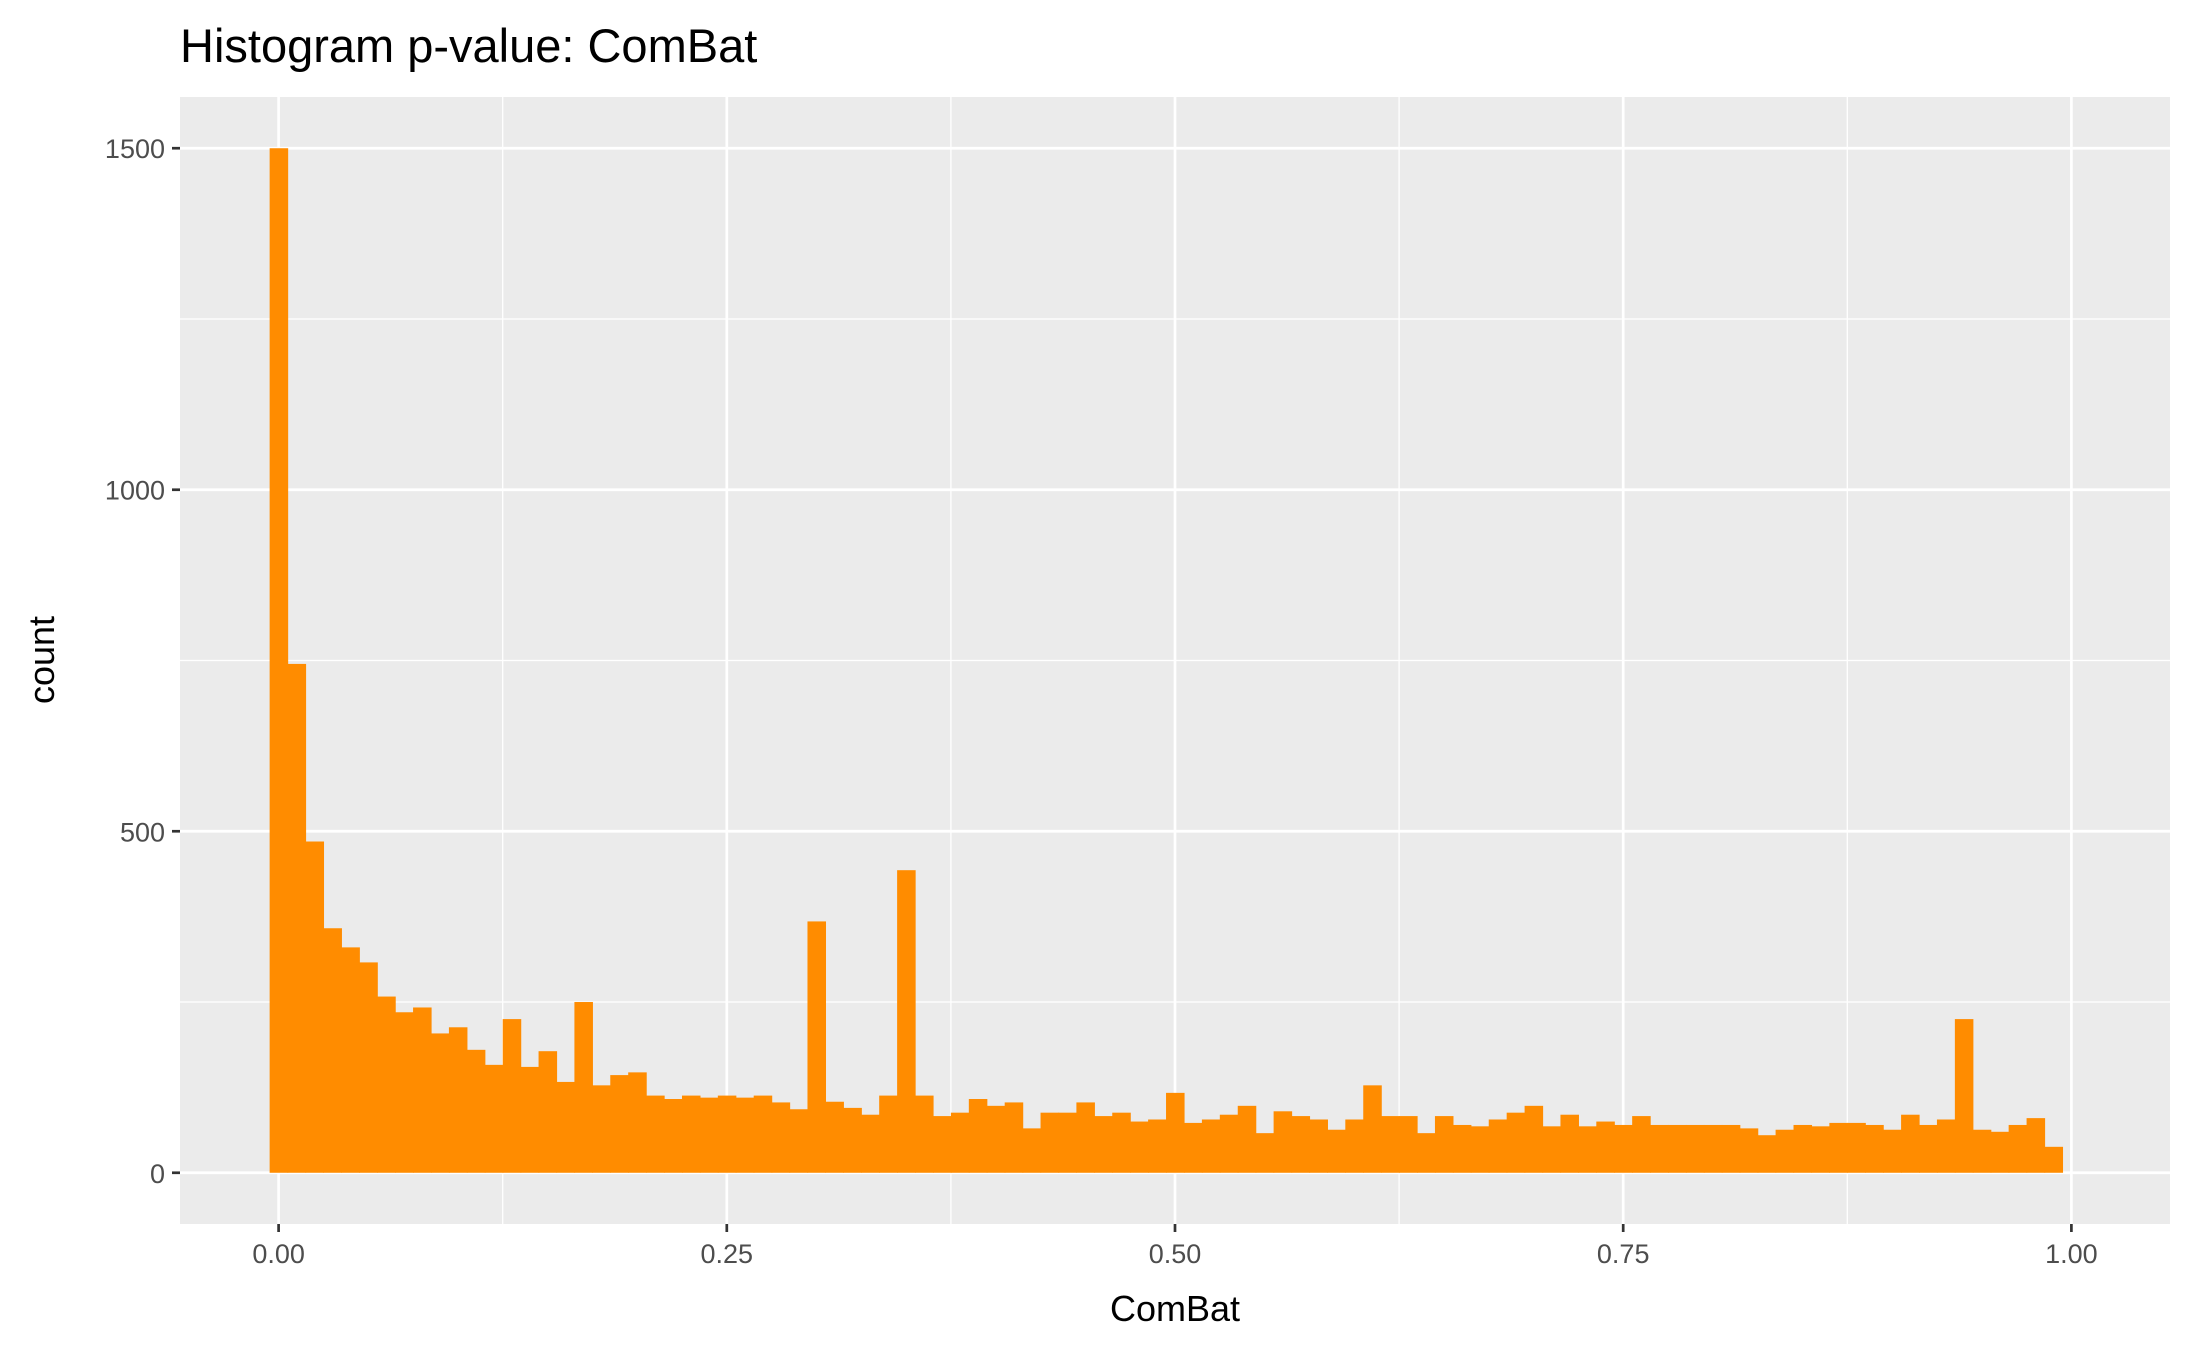  What do you see at coordinates (1175, 1254) in the screenshot?
I see `x-tick-label: 0.50` at bounding box center [1175, 1254].